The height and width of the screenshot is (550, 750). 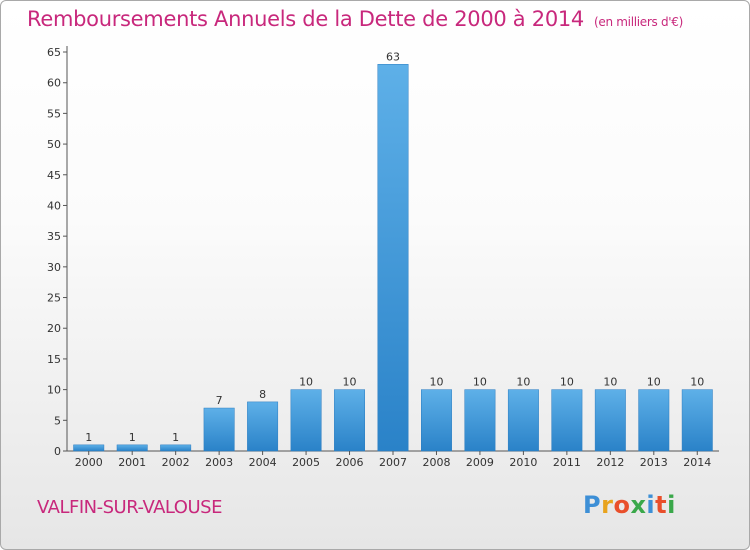 I want to click on x-tick-label: 2012, so click(x=610, y=462).